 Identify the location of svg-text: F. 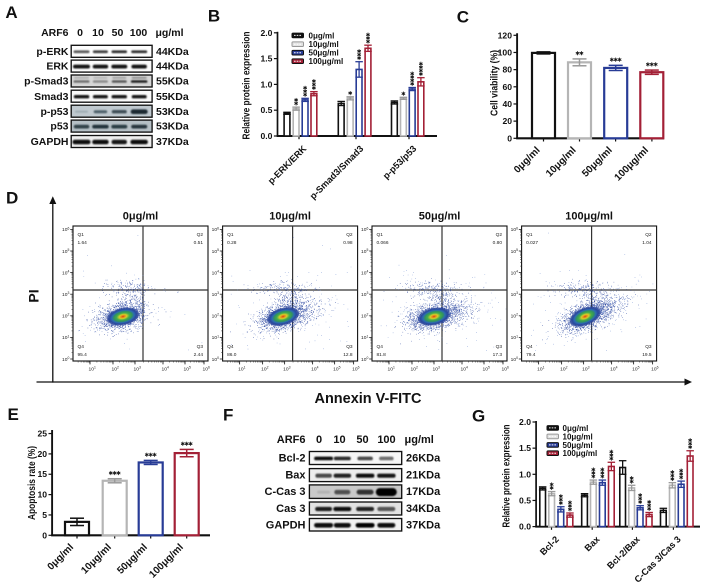
(228, 415).